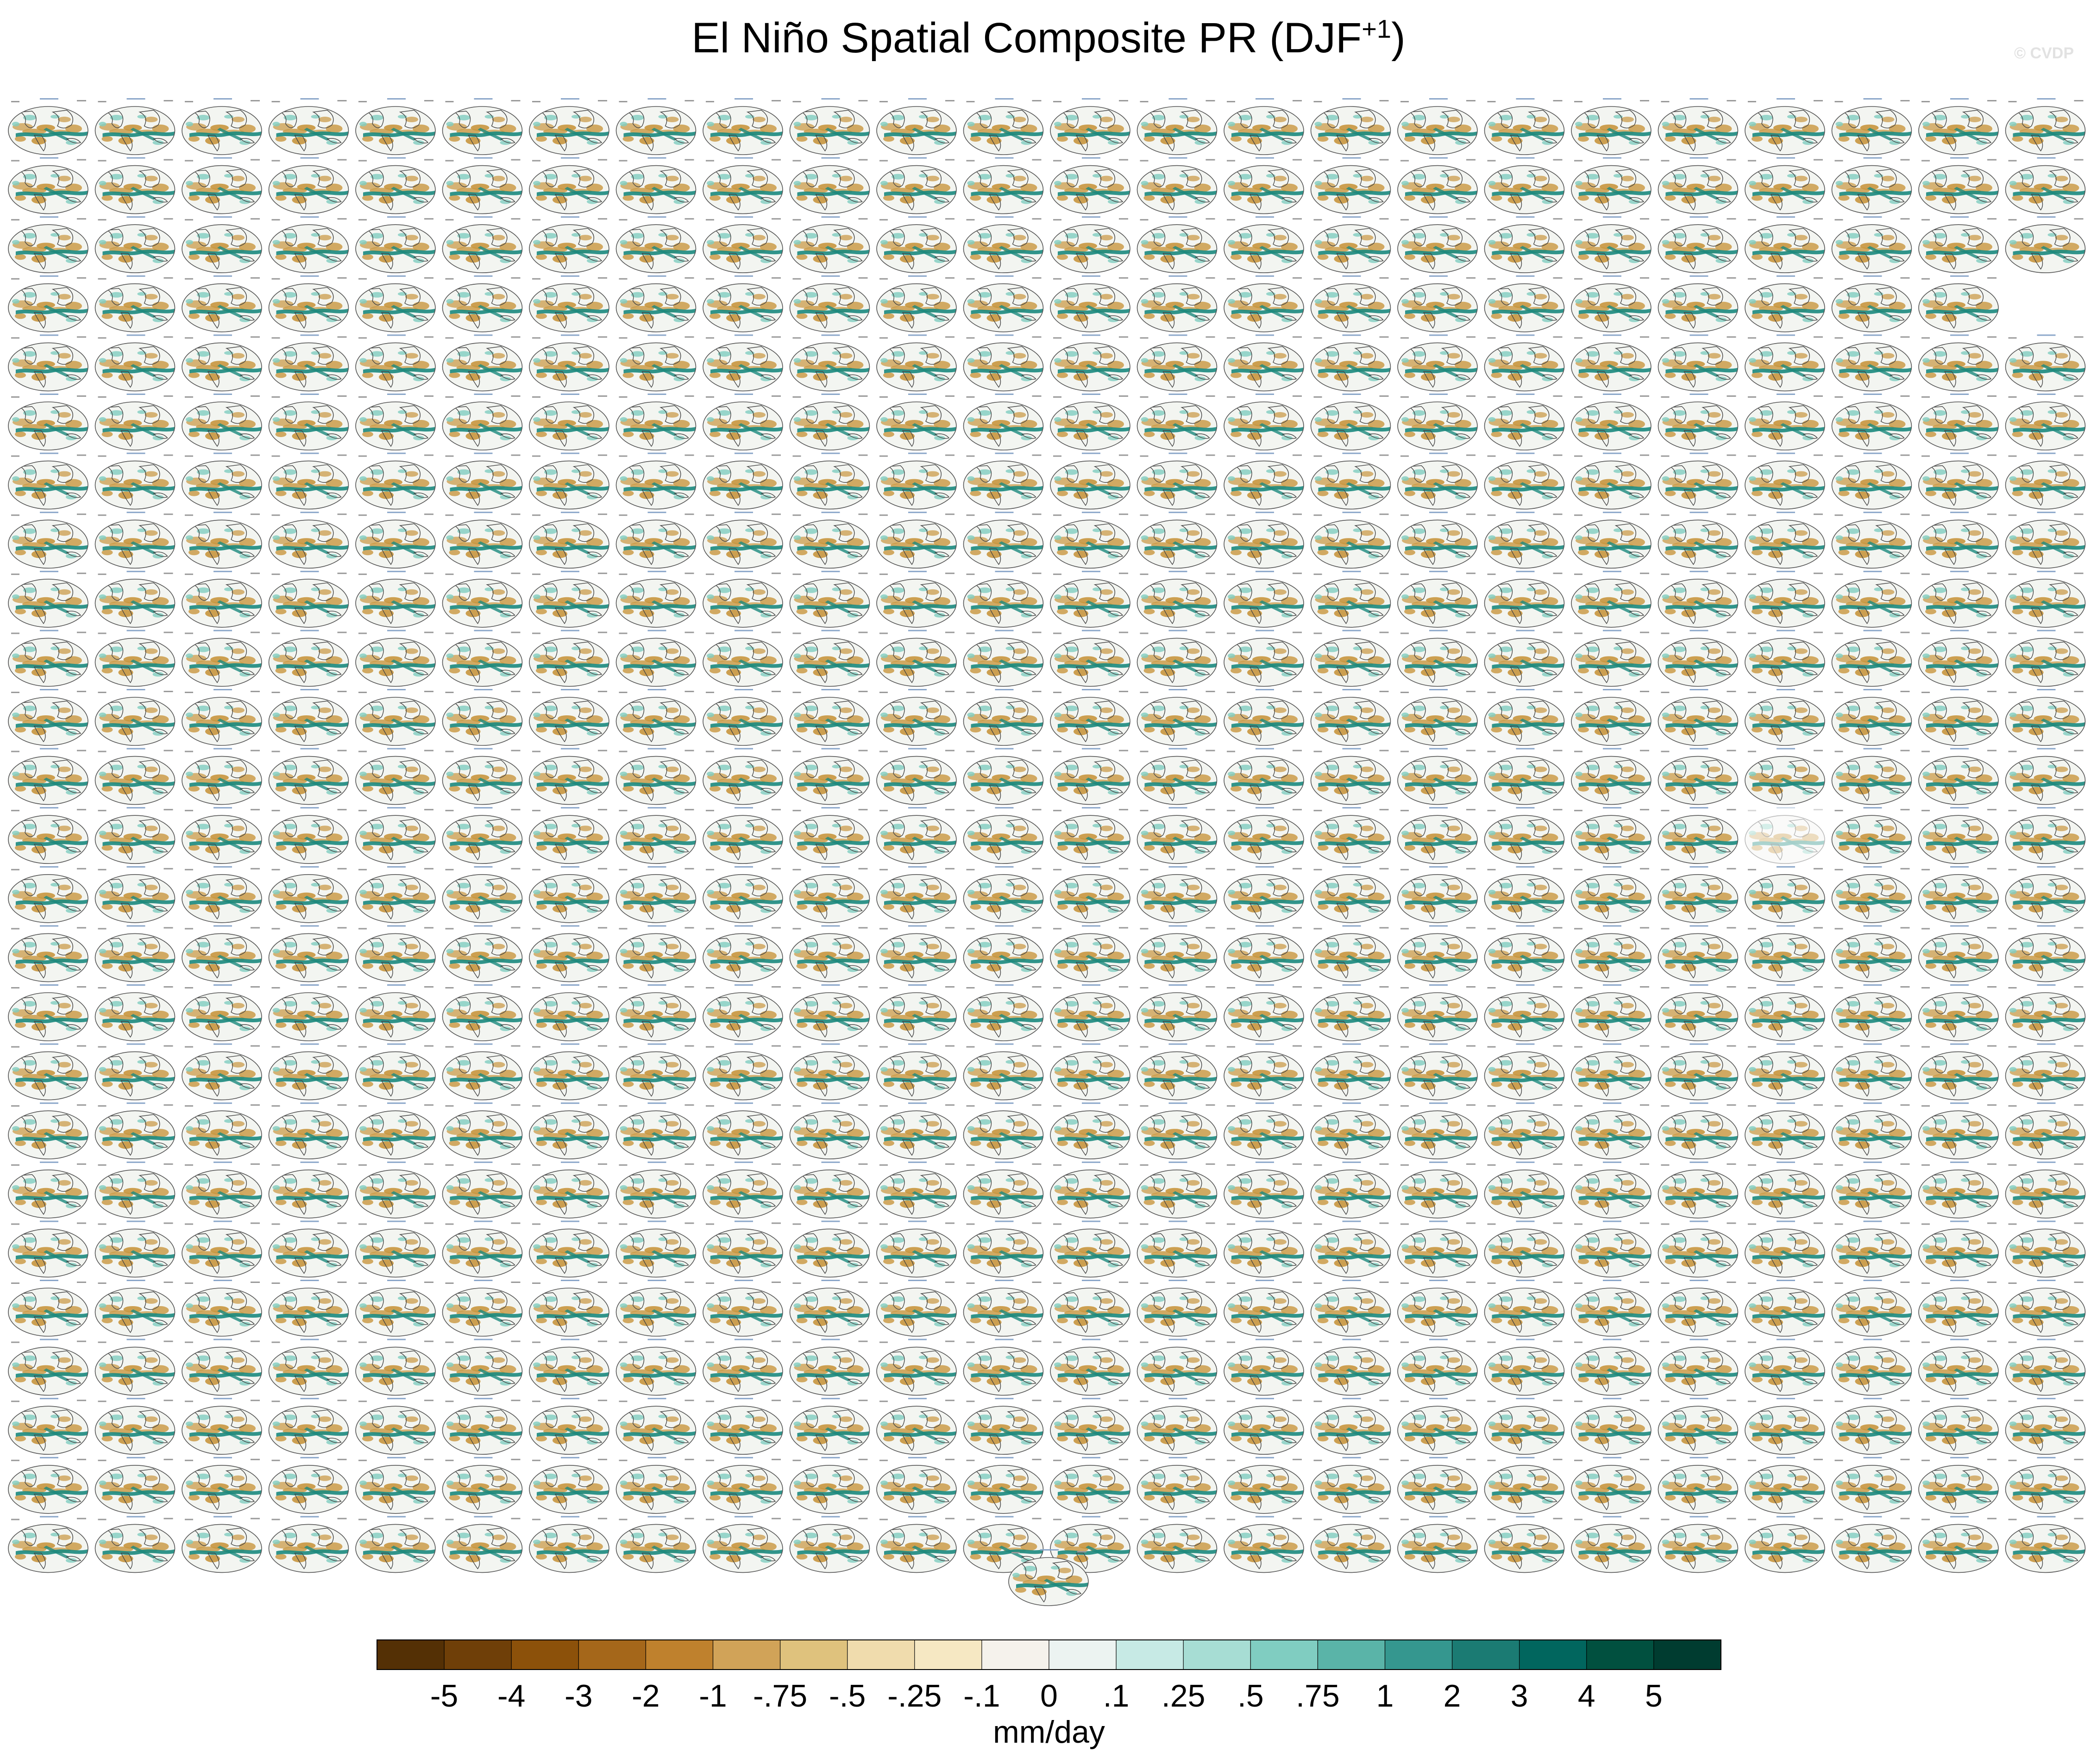 This screenshot has width=2097, height=1764. I want to click on title-close: ), so click(1398, 38).